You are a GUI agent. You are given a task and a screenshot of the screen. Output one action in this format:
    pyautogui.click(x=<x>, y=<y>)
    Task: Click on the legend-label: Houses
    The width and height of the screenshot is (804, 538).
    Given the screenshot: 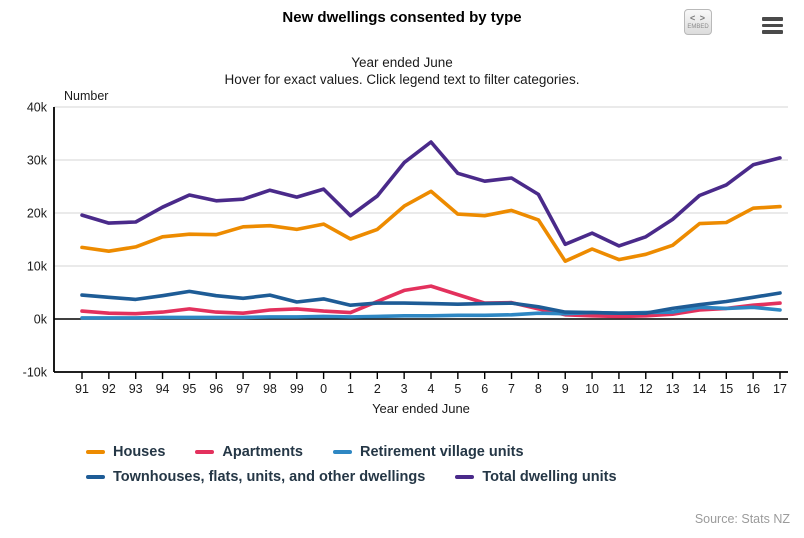 What is the action you would take?
    pyautogui.click(x=139, y=452)
    